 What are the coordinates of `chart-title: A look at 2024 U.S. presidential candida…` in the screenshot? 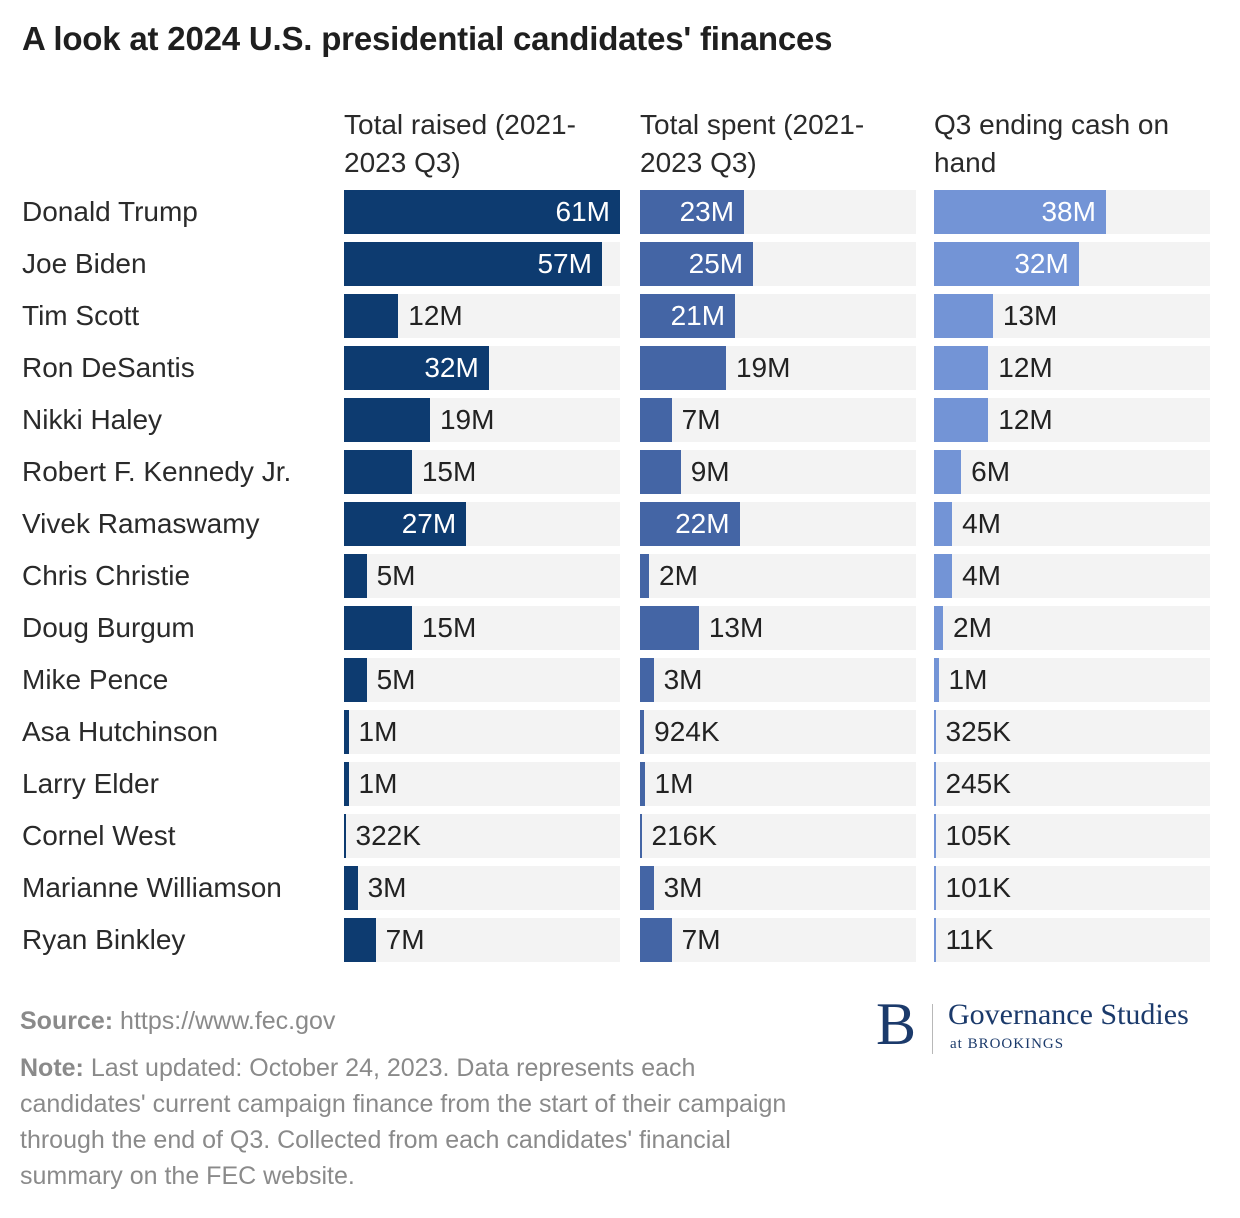 It's located at (427, 38).